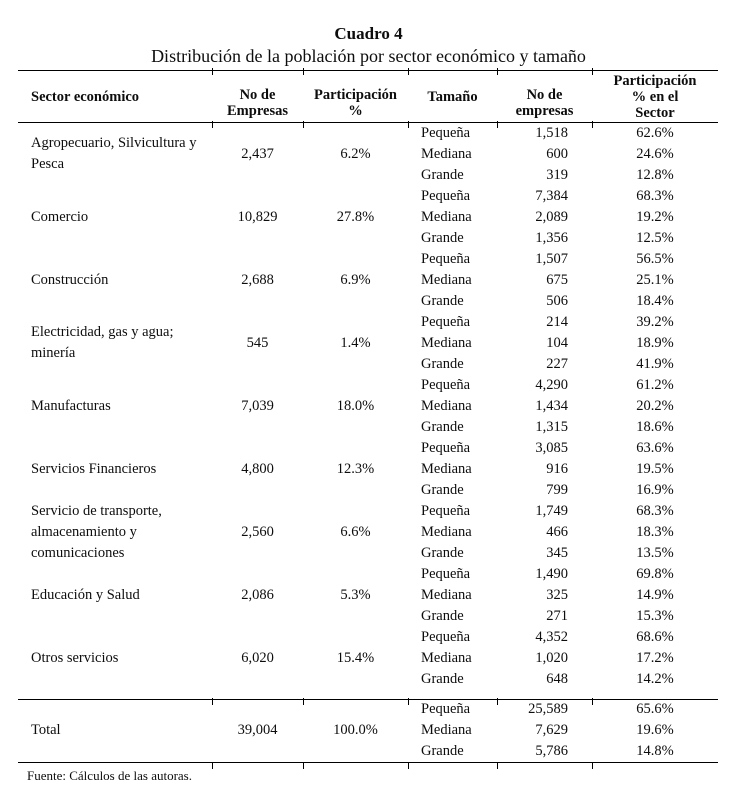 This screenshot has width=737, height=795. Describe the element at coordinates (551, 510) in the screenshot. I see `size-empresas: 1,749` at that location.